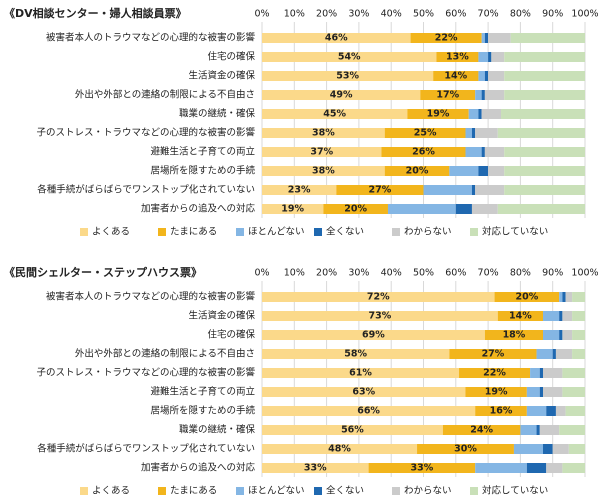 The width and height of the screenshot is (600, 501). Describe the element at coordinates (276, 232) in the screenshot. I see `legend-label: ほとんどない` at that location.